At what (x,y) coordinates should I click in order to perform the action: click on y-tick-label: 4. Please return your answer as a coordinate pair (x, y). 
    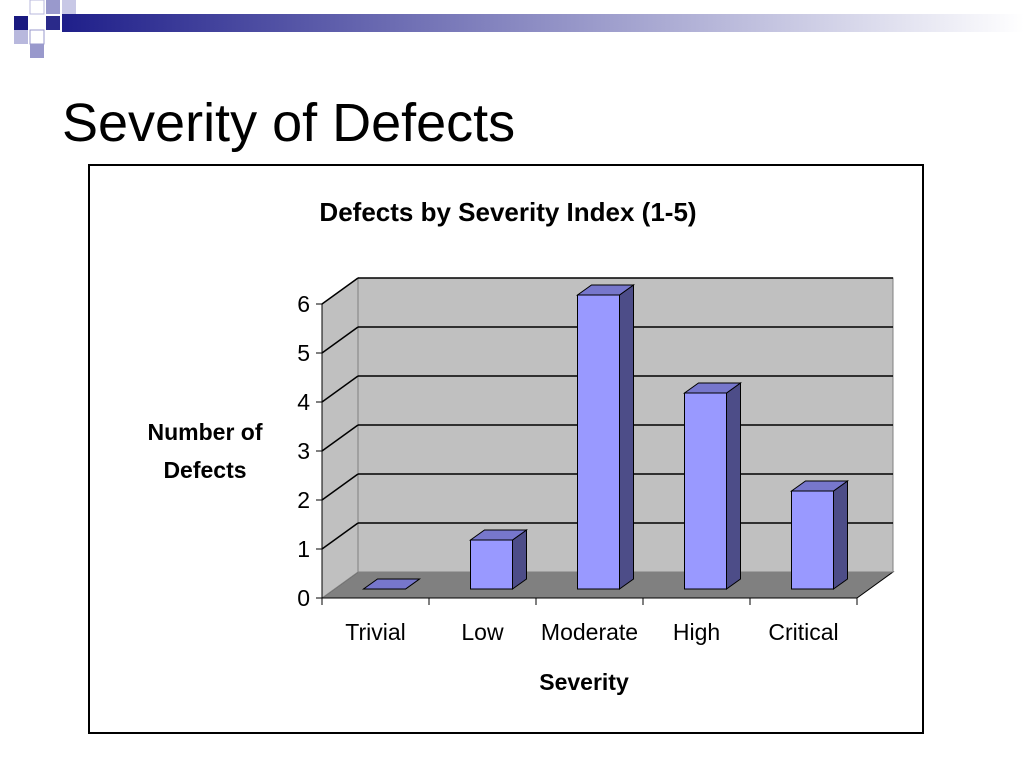
    Looking at the image, I should click on (303, 402).